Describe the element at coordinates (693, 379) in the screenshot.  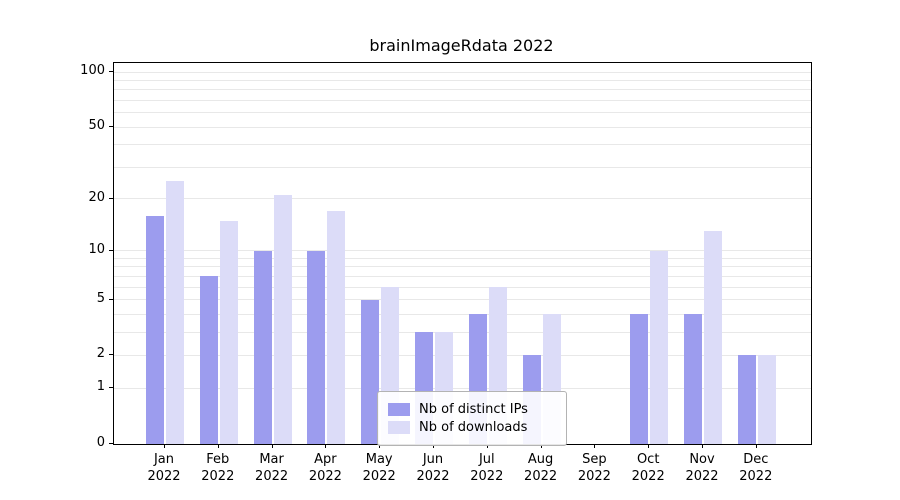
I see `bar-nov-ips` at that location.